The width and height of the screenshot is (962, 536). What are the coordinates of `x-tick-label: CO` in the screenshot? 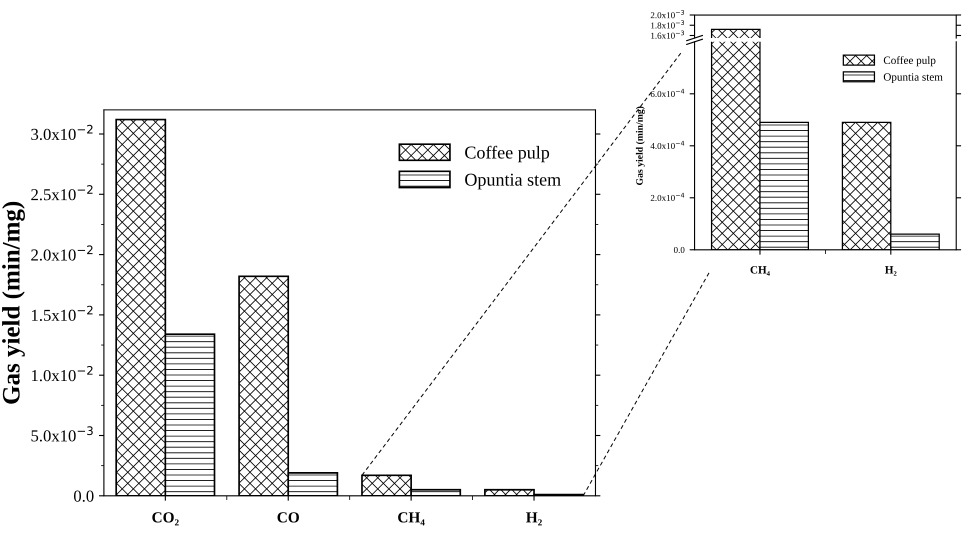 It's located at (288, 517).